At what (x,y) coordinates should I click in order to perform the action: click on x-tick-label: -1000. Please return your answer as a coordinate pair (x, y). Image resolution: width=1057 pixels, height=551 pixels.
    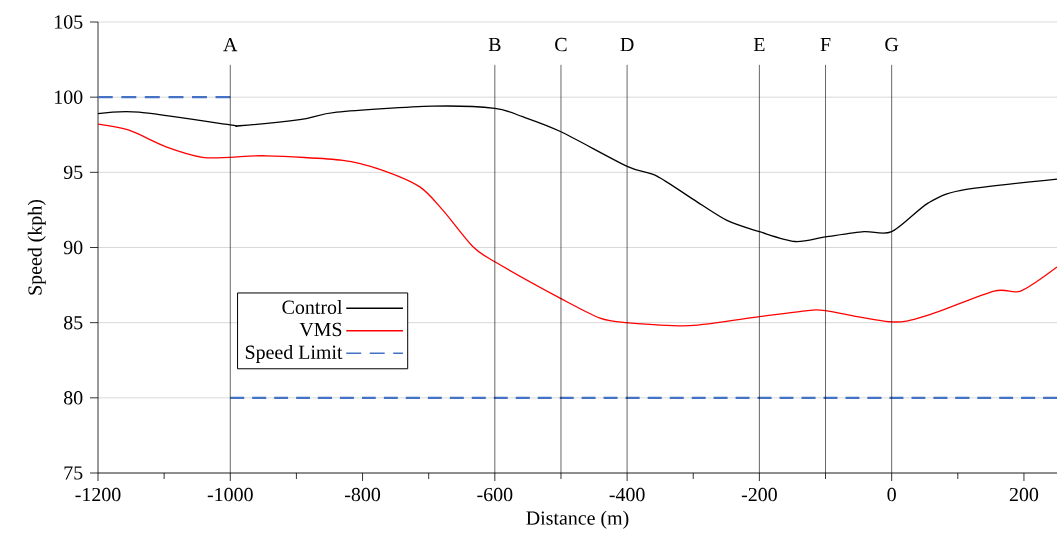
    Looking at the image, I should click on (230, 494).